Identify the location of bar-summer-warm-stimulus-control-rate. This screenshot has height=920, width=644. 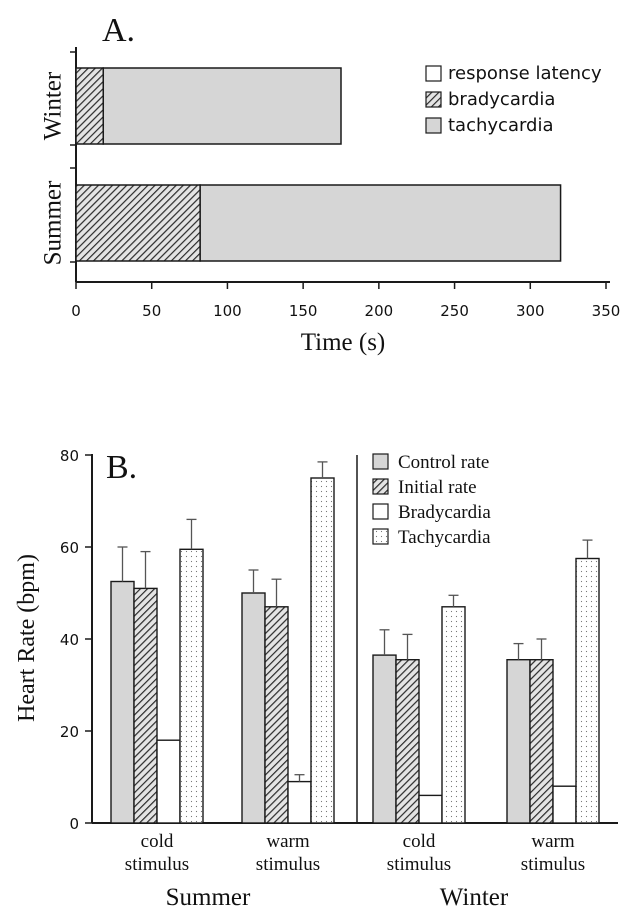
(253, 708).